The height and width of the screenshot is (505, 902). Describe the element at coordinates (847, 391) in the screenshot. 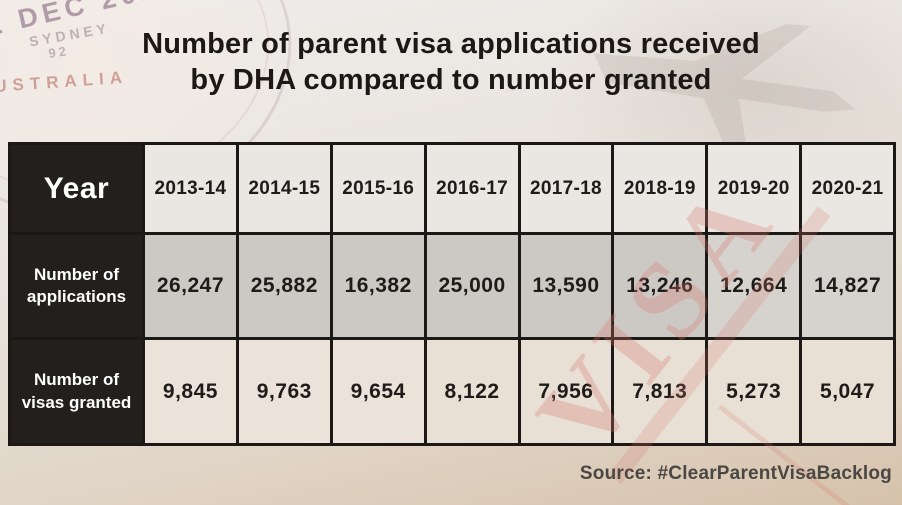

I see `granted-value: 5,047` at that location.